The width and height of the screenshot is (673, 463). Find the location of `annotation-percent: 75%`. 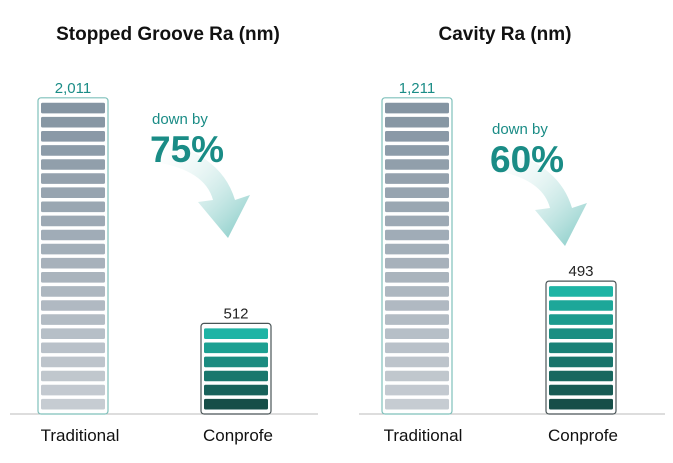

annotation-percent: 75% is located at coordinates (187, 149).